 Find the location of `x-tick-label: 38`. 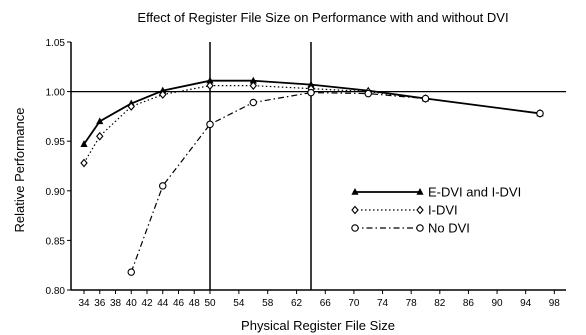

x-tick-label: 38 is located at coordinates (116, 303).